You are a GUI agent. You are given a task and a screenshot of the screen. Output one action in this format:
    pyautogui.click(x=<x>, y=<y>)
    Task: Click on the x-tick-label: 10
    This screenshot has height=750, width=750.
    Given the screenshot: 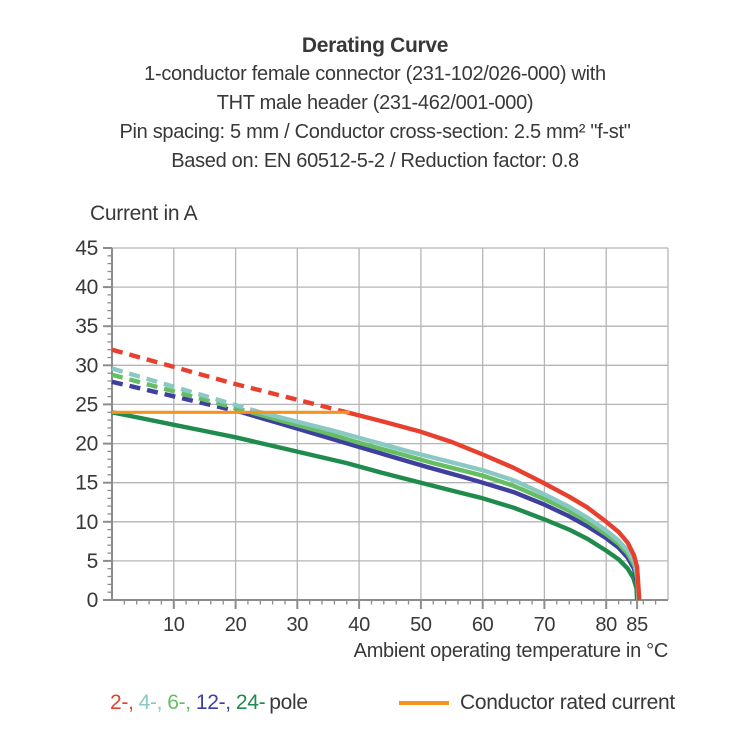 What is the action you would take?
    pyautogui.click(x=174, y=625)
    